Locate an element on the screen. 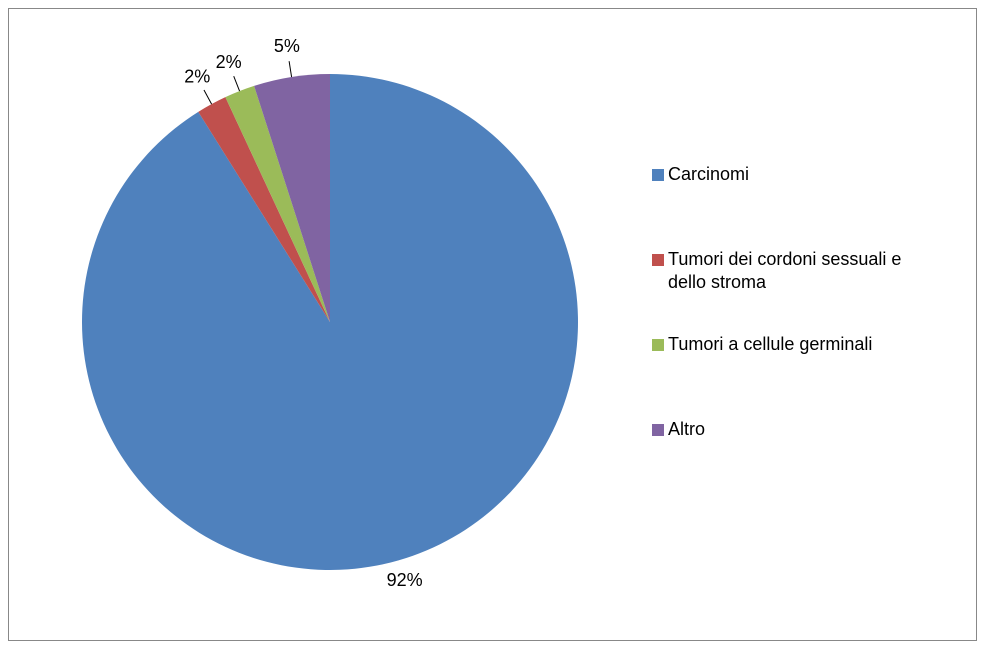 The image size is (982, 650). legend-item: Carcinomi is located at coordinates (802, 174).